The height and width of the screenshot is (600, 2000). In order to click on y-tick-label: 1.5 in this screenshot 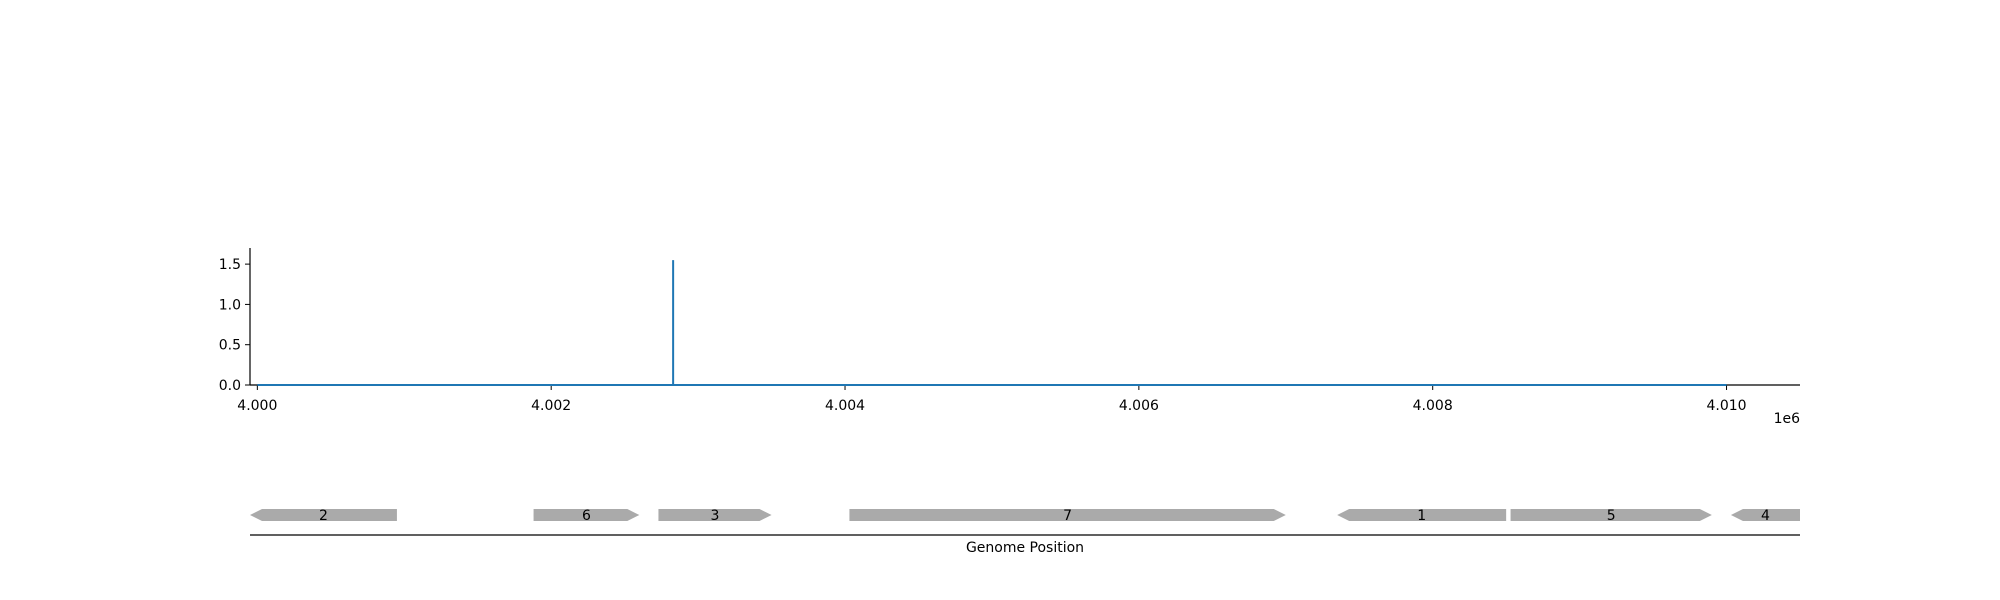, I will do `click(230, 265)`.